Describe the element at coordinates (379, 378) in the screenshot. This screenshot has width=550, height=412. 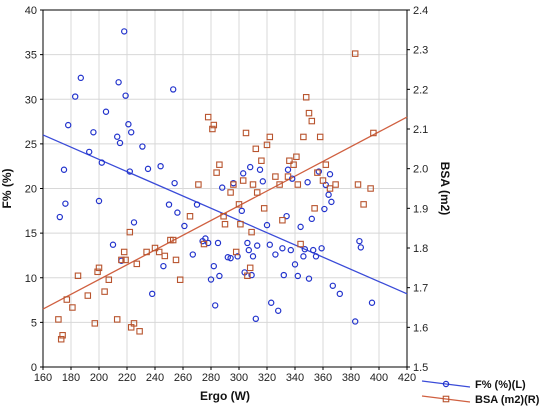
I see `x-tick-label: 400` at that location.